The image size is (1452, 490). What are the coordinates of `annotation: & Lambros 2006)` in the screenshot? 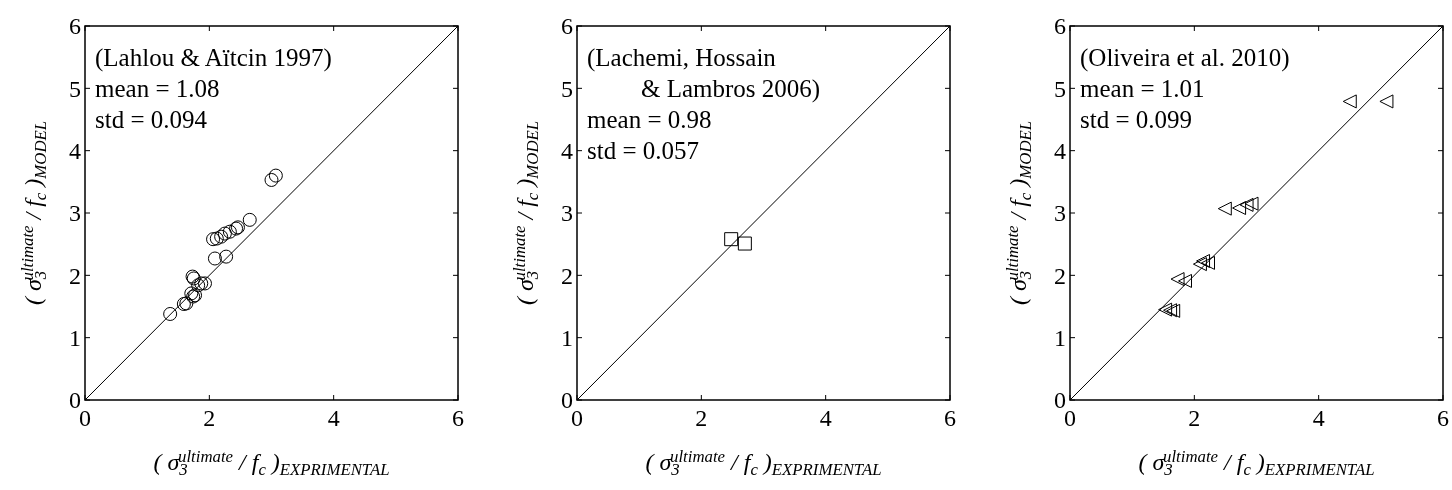 It's located at (731, 89).